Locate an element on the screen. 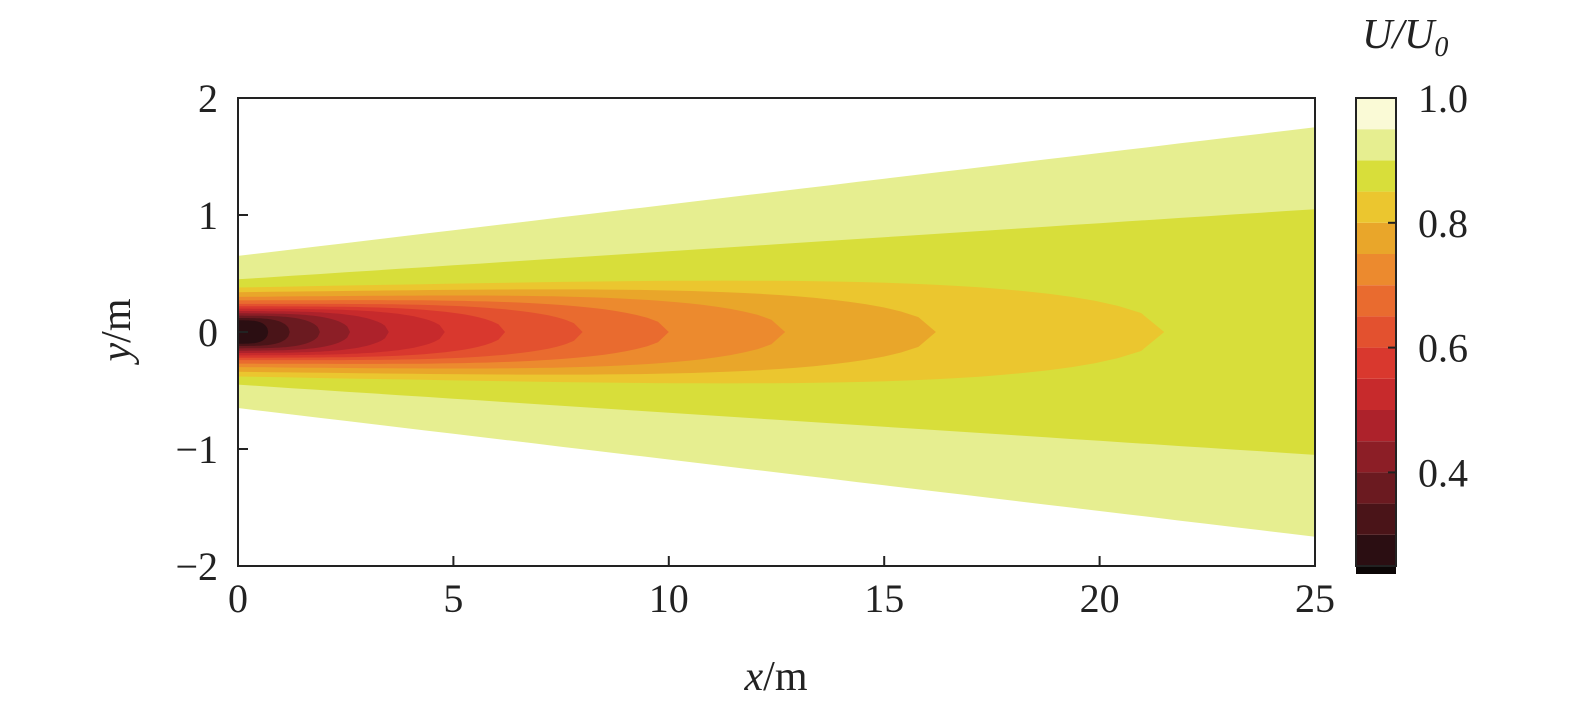 Image resolution: width=1575 pixels, height=708 pixels. y-tick-label: 0 is located at coordinates (208, 332).